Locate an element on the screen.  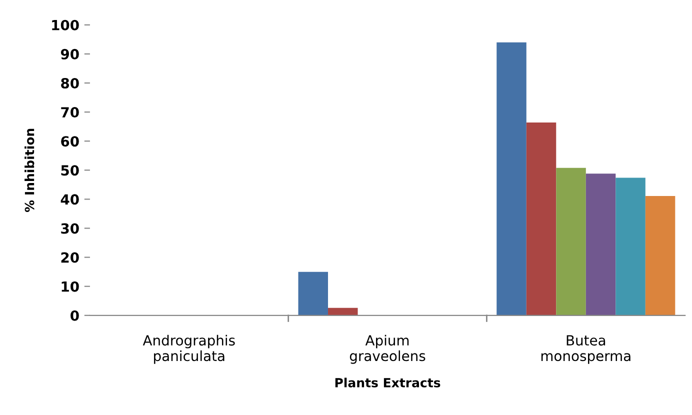
y-tick-label: 0 is located at coordinates (74, 315).